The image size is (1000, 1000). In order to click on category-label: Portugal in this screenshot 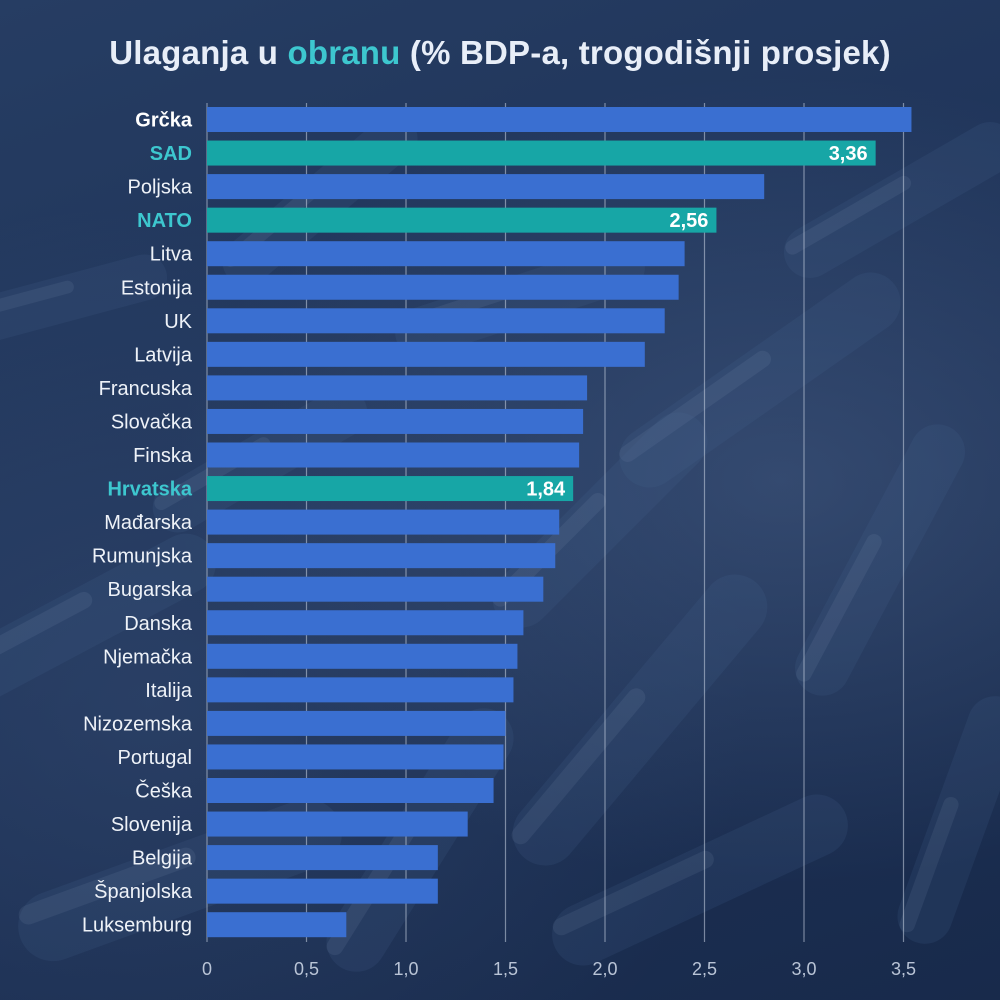, I will do `click(155, 758)`.